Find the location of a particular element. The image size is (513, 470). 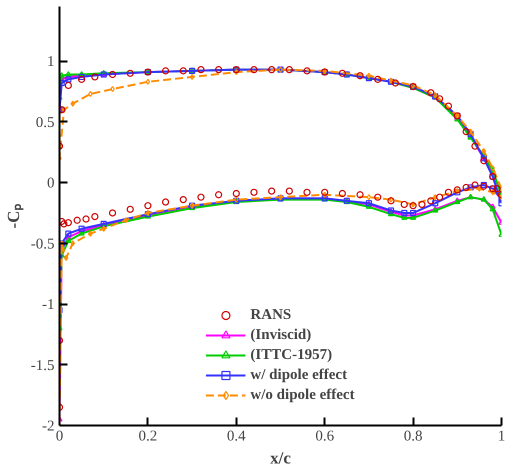

legend-label: (Inviscid) is located at coordinates (281, 335).